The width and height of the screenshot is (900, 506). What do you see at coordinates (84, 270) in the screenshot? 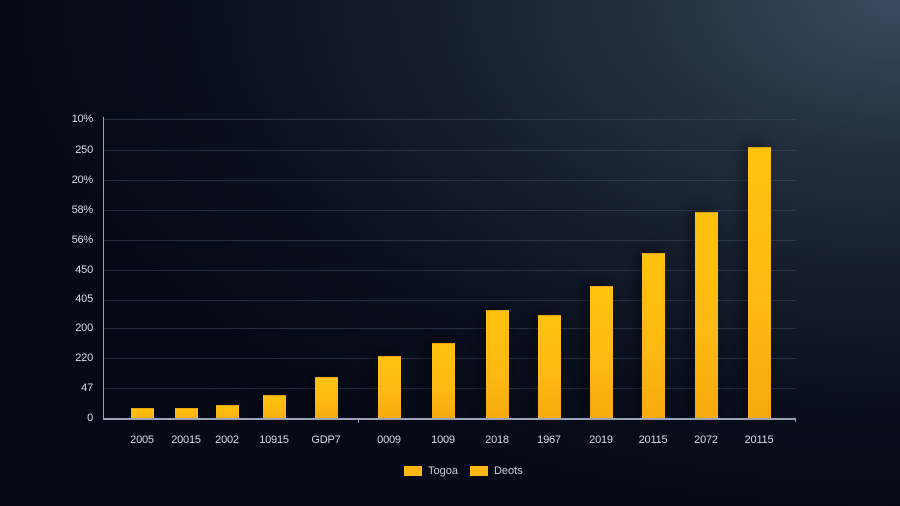
I see `y-tick-label: 450` at bounding box center [84, 270].